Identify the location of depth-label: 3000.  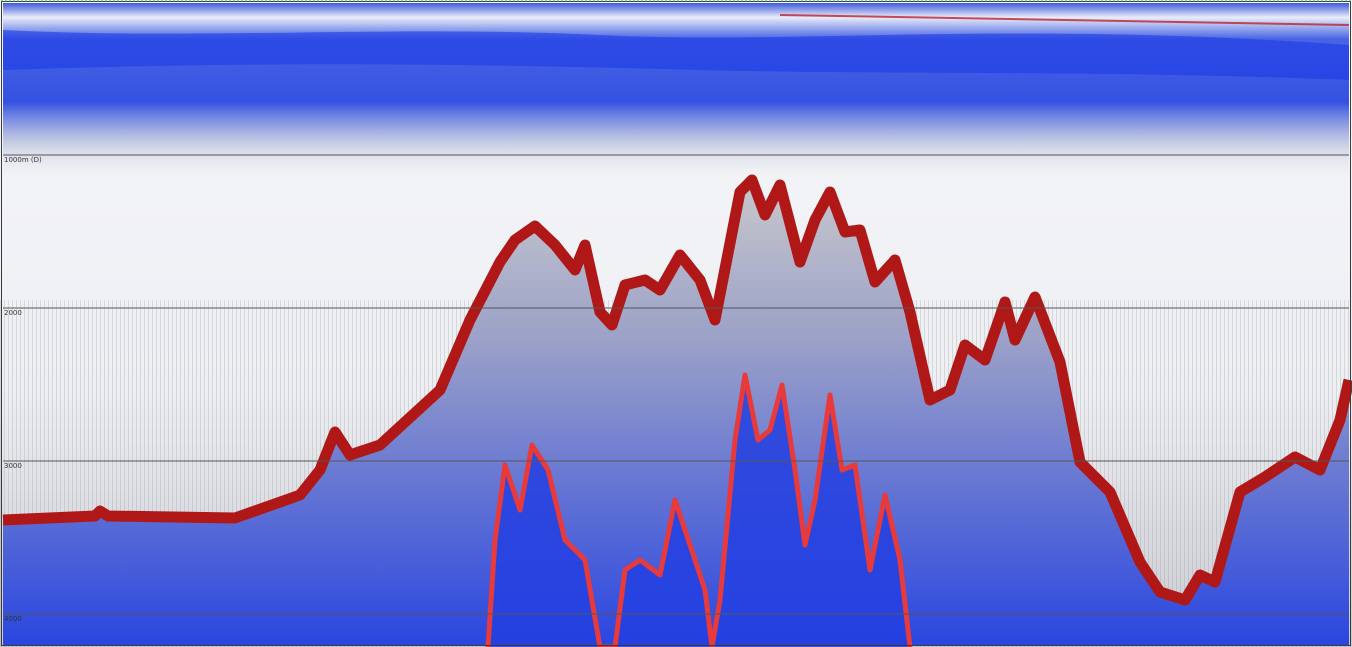
(13, 466).